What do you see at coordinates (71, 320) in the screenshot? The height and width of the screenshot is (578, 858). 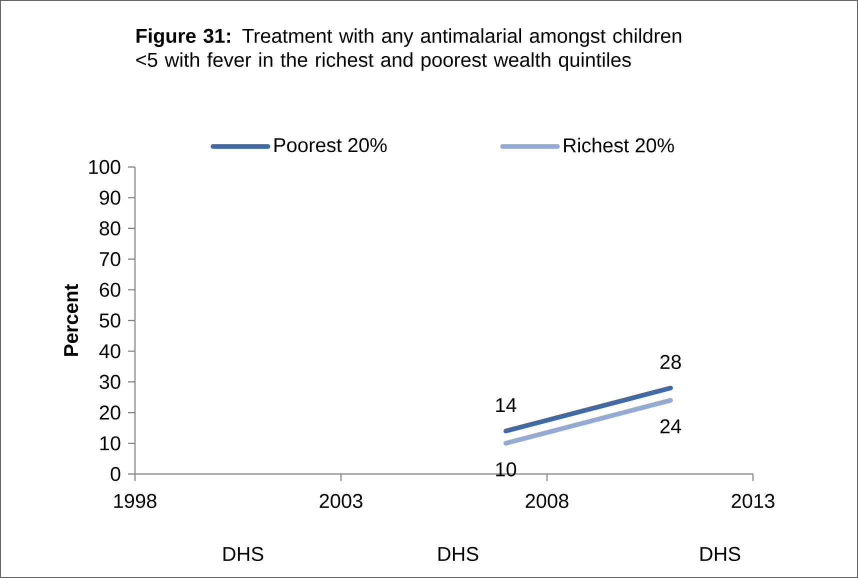 I see `y-axis-title: Percent` at bounding box center [71, 320].